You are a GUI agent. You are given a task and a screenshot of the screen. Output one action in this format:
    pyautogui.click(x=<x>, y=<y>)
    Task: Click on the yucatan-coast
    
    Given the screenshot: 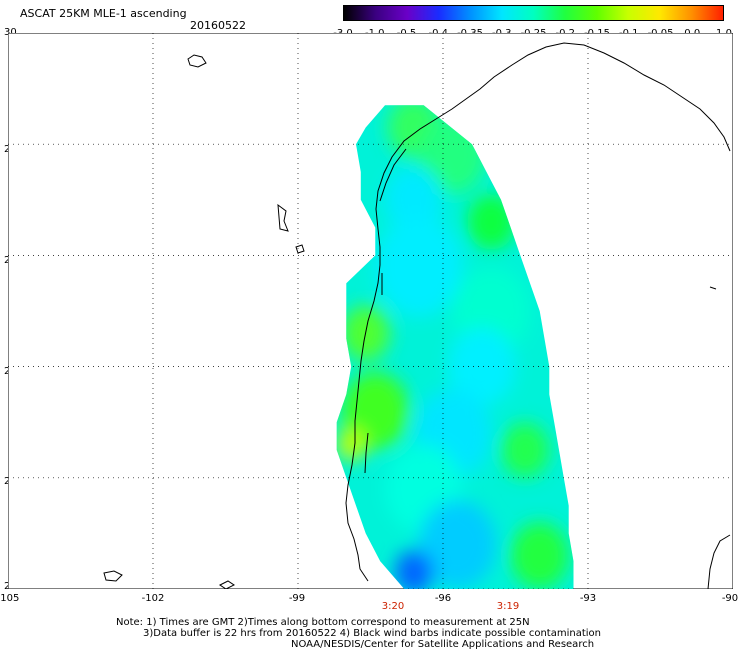 What is the action you would take?
    pyautogui.click(x=719, y=561)
    